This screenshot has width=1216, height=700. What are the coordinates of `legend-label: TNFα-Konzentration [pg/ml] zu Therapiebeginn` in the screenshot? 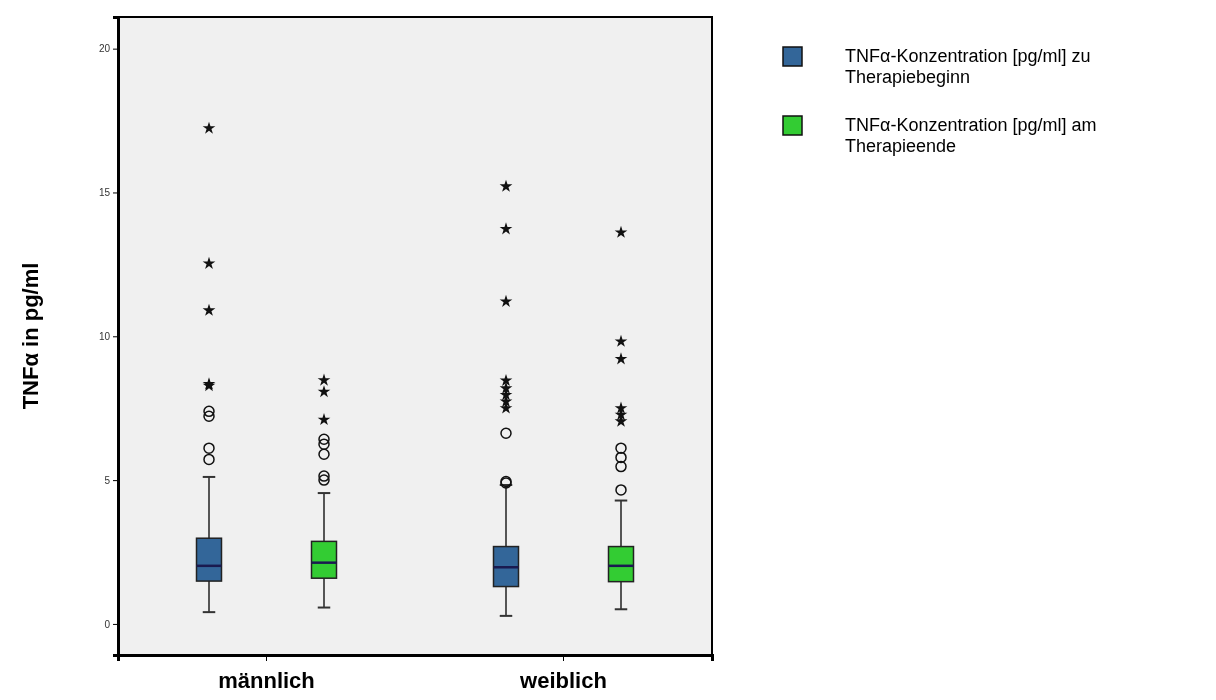 It's located at (968, 66).